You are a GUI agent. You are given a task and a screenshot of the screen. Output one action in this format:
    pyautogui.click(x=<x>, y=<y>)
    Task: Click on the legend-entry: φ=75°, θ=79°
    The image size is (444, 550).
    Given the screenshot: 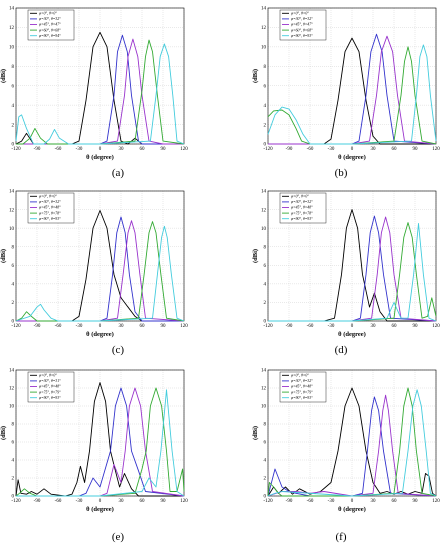 What is the action you would take?
    pyautogui.click(x=50, y=392)
    